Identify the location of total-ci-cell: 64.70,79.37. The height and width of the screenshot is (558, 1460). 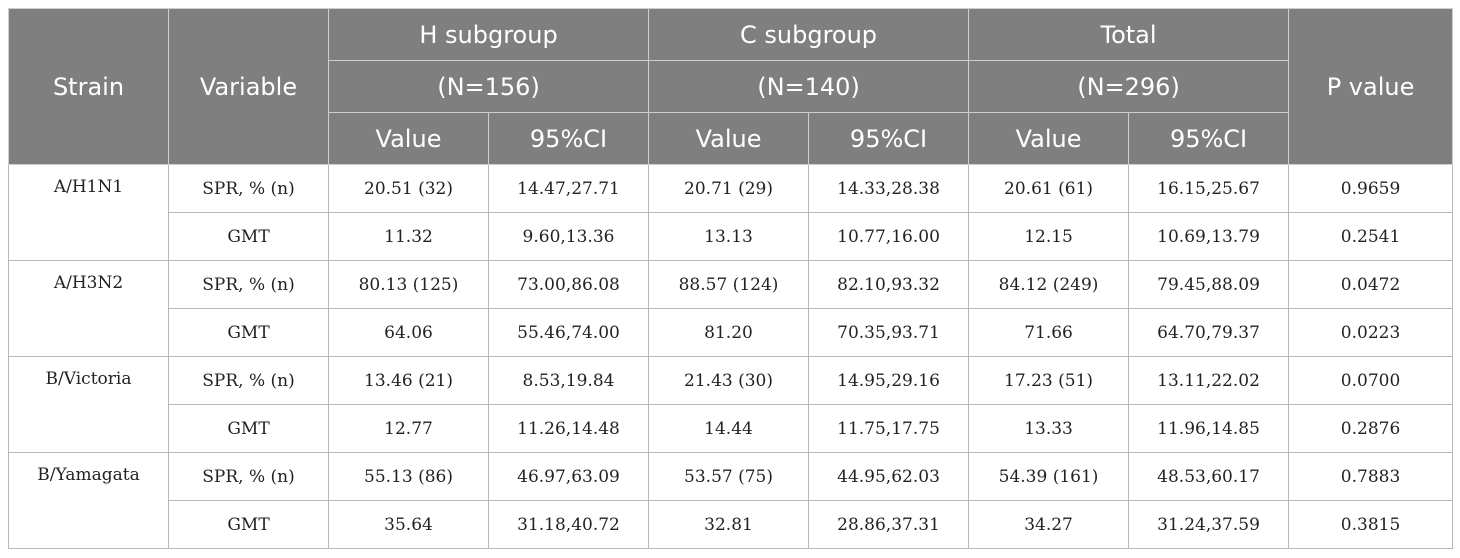
(1209, 332).